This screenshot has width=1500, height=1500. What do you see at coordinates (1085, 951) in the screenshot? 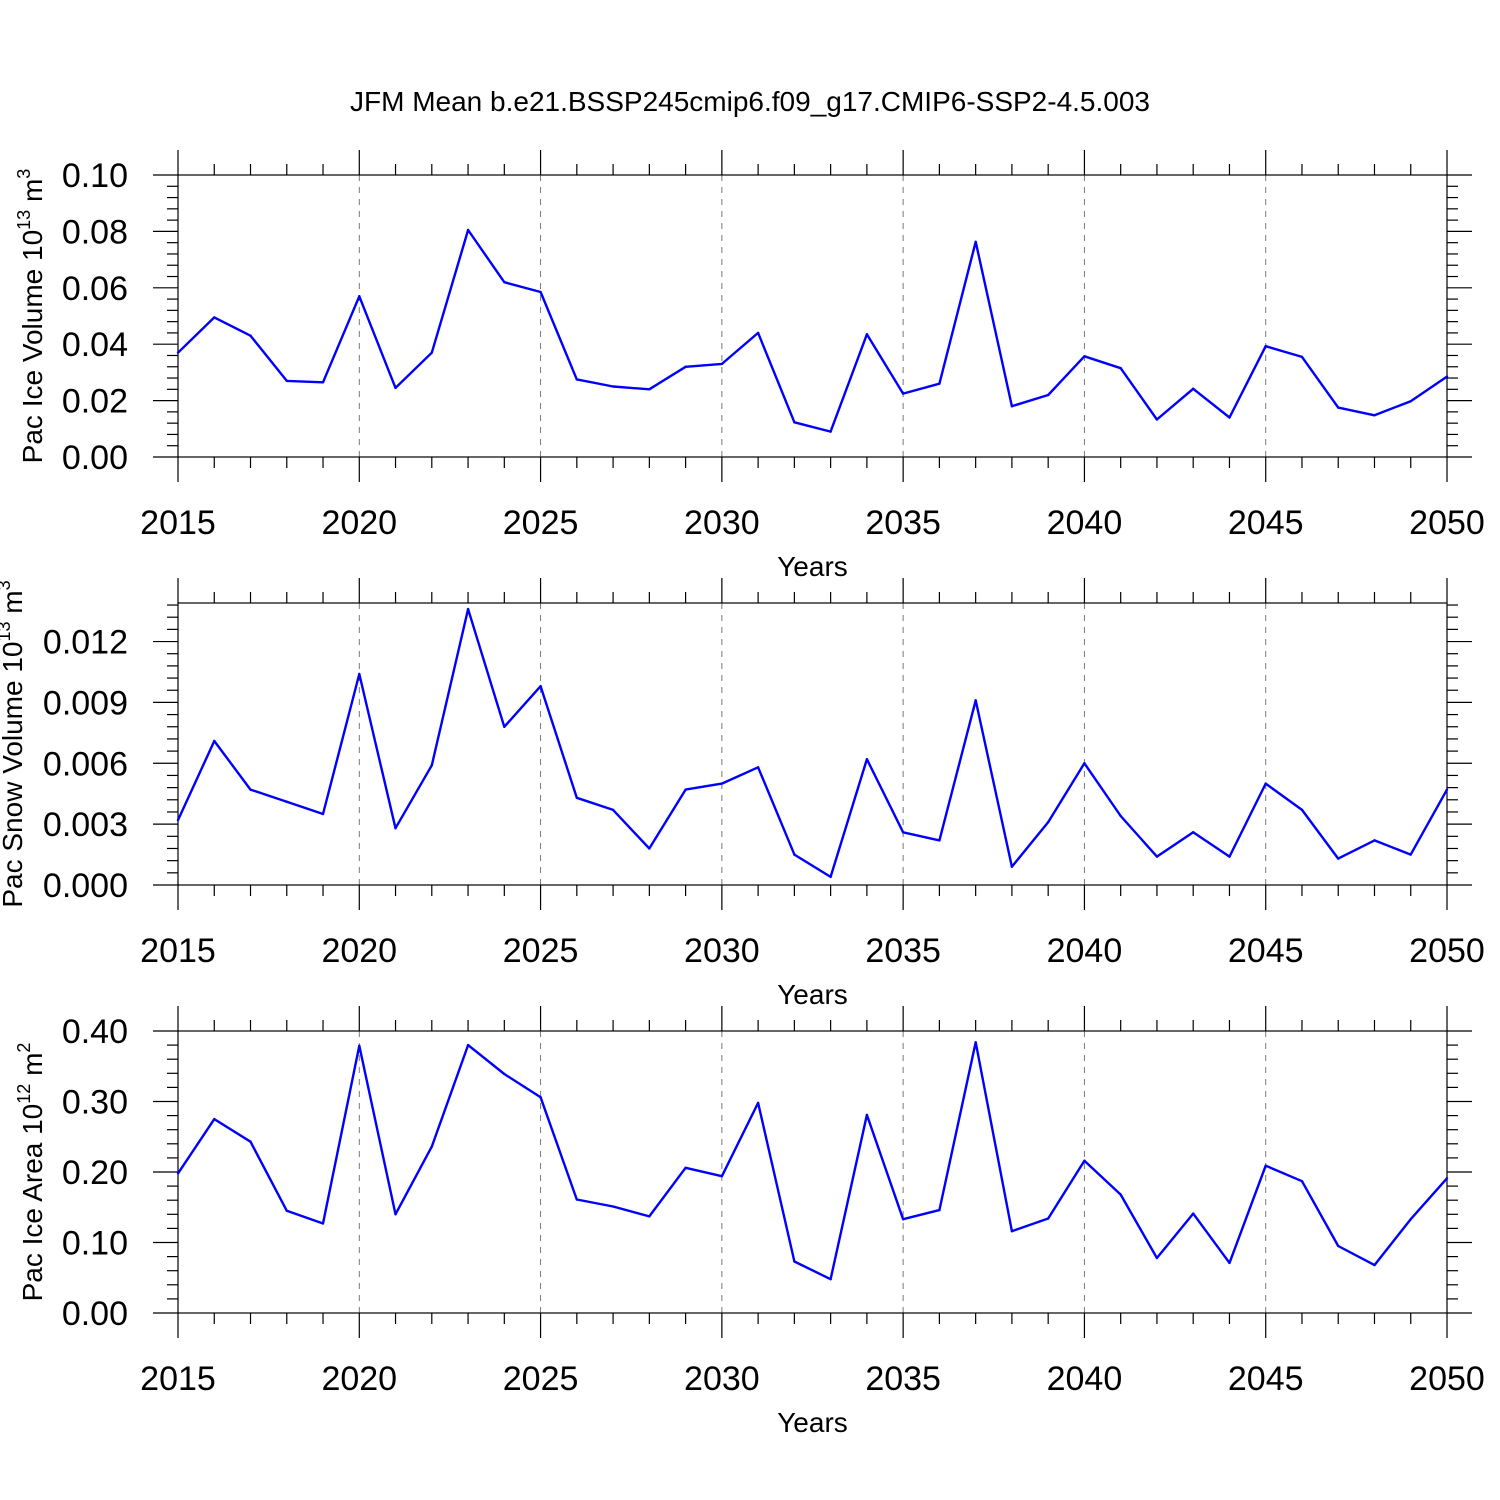
I see `x-tick-label: 2040` at bounding box center [1085, 951].